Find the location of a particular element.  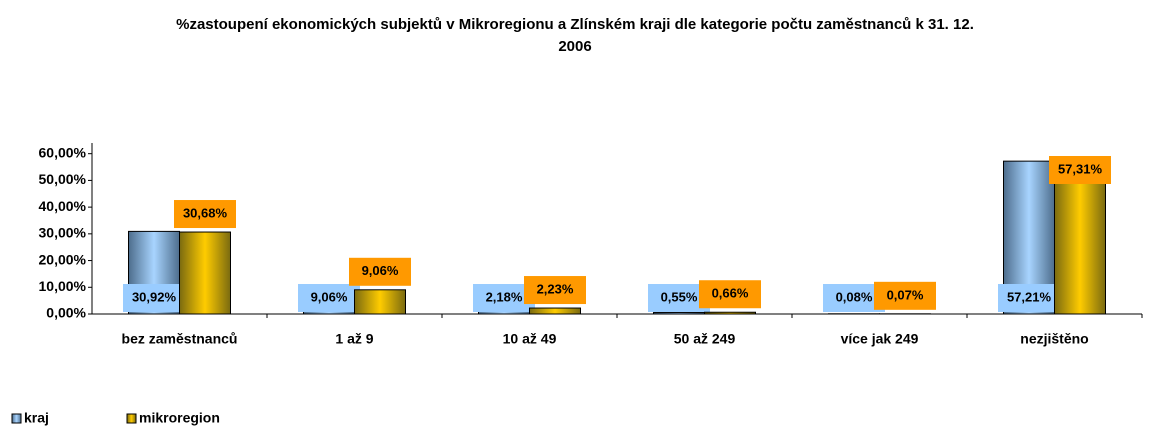

y-tick-label: 0,00% is located at coordinates (66, 313).